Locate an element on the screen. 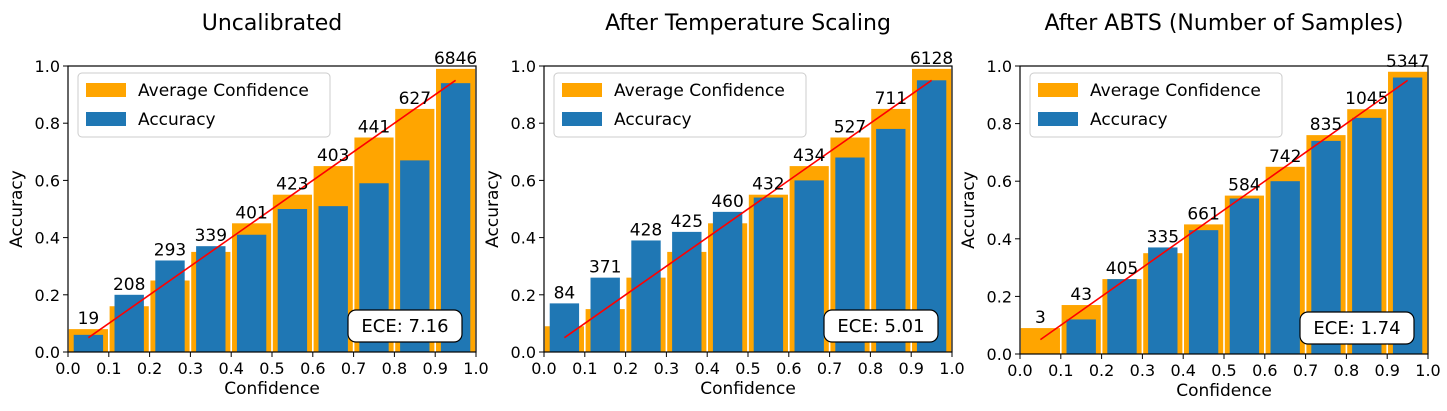 The image size is (1447, 411). bin-count-label: 403 is located at coordinates (333, 156).